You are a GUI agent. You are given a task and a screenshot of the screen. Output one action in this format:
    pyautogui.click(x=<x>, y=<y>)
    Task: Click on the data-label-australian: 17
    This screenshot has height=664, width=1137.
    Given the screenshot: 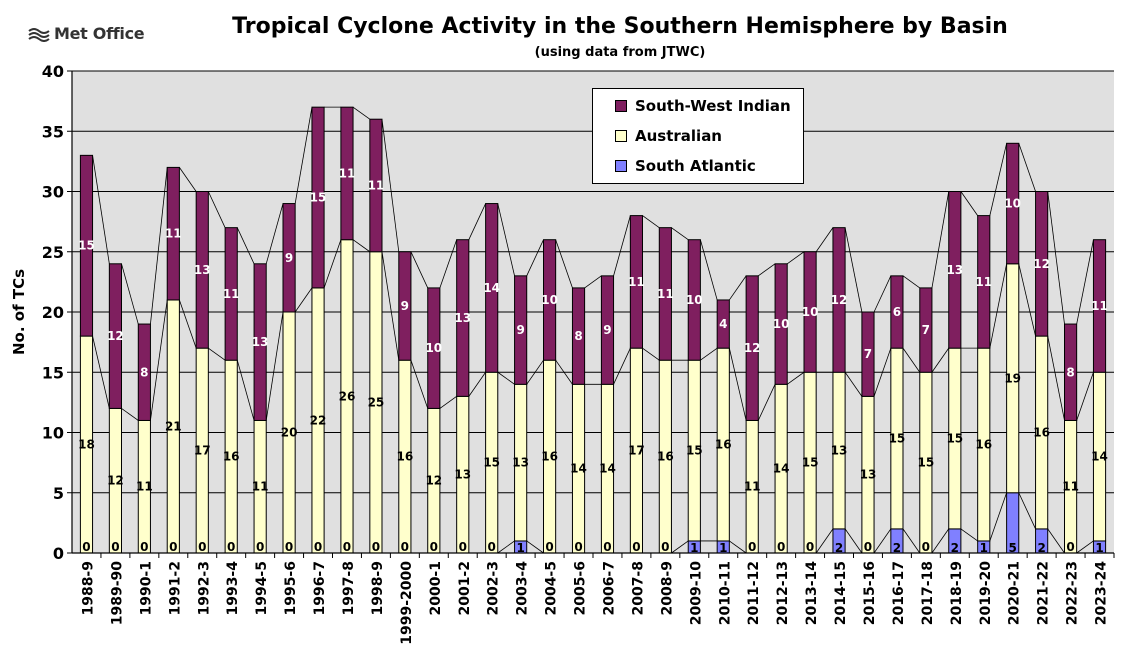 What is the action you would take?
    pyautogui.click(x=636, y=451)
    